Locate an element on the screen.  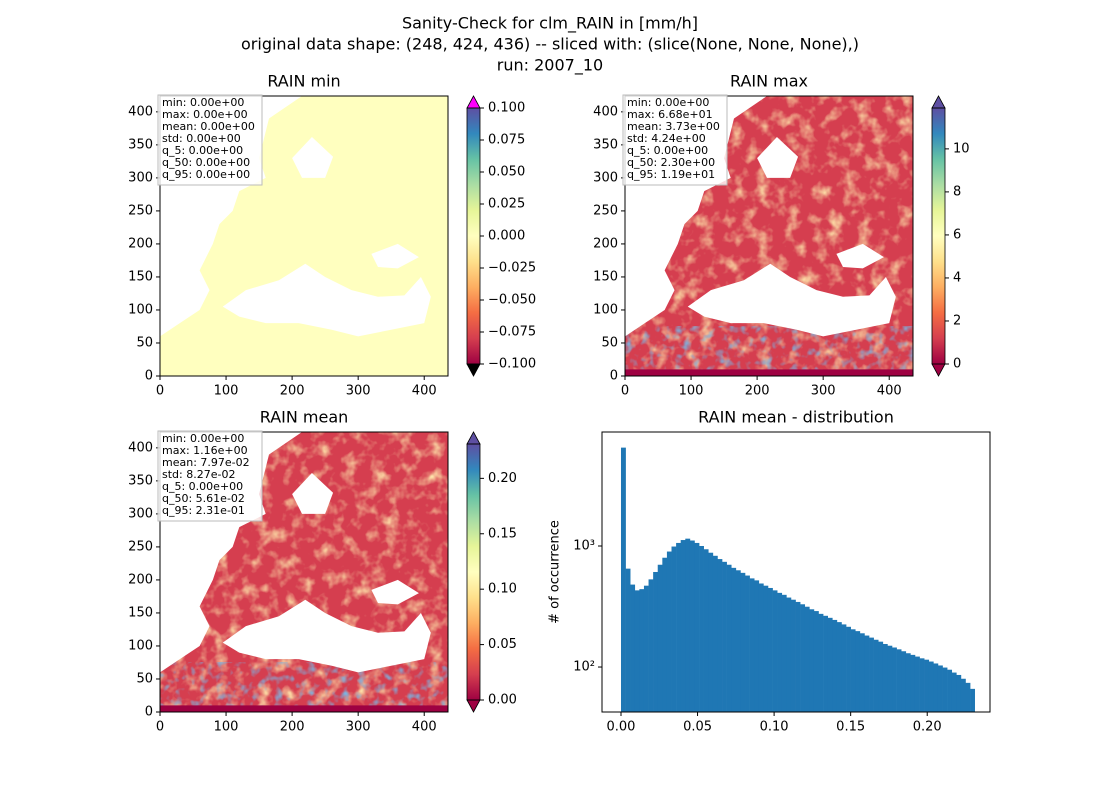
stats-line: q_95: 1.19e+01 is located at coordinates (671, 174).